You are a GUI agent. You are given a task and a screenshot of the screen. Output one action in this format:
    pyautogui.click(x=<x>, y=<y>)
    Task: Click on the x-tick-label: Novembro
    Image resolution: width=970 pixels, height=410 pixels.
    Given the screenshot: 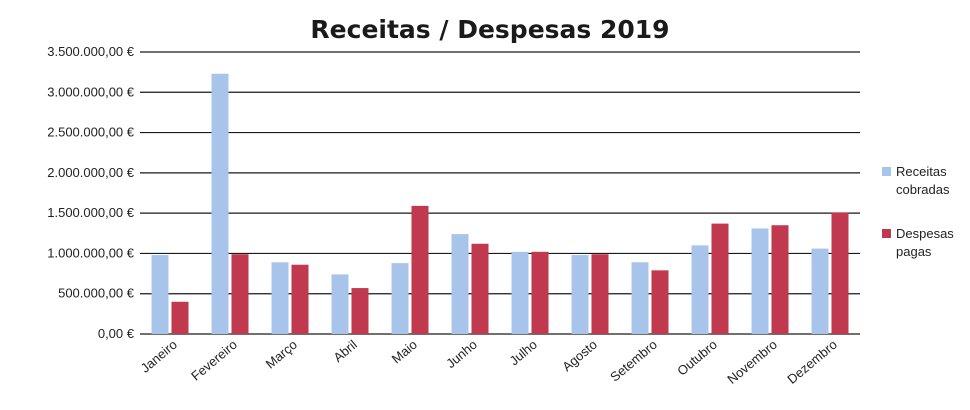 What is the action you would take?
    pyautogui.click(x=752, y=362)
    